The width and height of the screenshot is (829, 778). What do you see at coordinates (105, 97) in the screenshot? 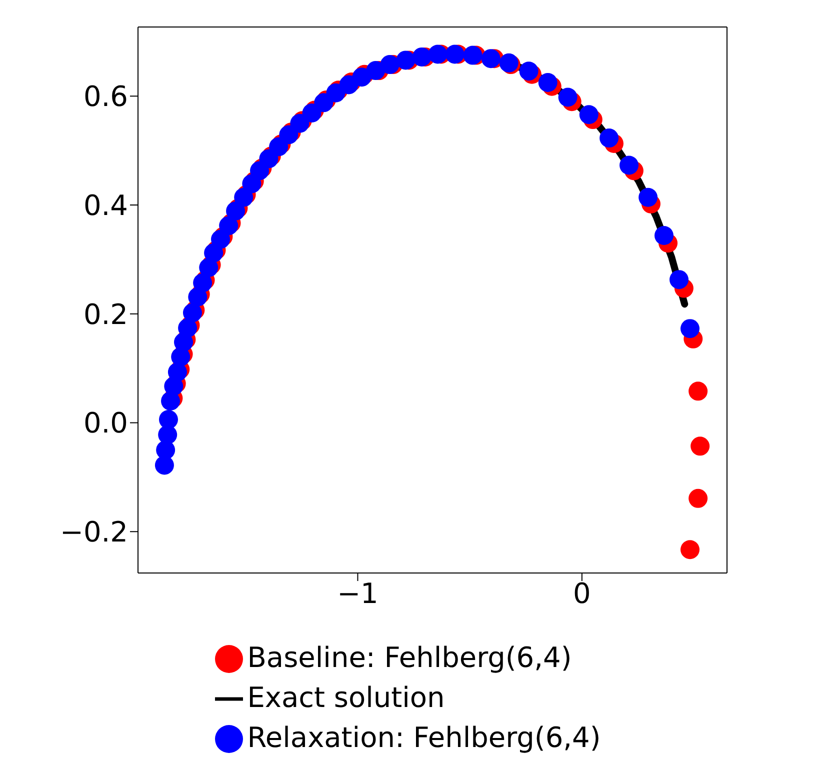
I see `y-tick-label: 0.6` at bounding box center [105, 97].